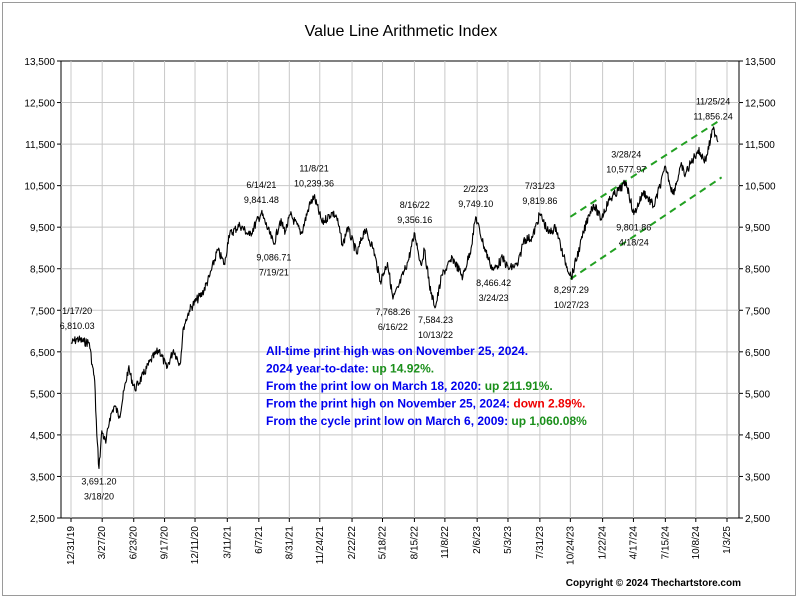  What do you see at coordinates (540, 543) in the screenshot?
I see `x-tick-label: 7/31/23` at bounding box center [540, 543].